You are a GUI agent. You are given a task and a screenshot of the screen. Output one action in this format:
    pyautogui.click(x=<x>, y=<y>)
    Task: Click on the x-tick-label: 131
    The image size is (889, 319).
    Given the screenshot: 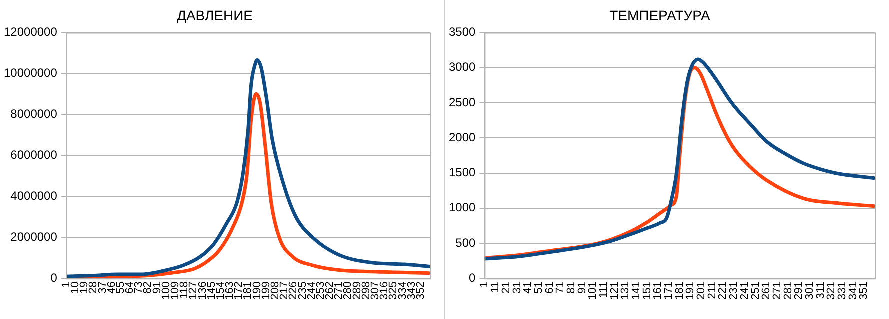 What is the action you would take?
    pyautogui.click(x=626, y=291)
    